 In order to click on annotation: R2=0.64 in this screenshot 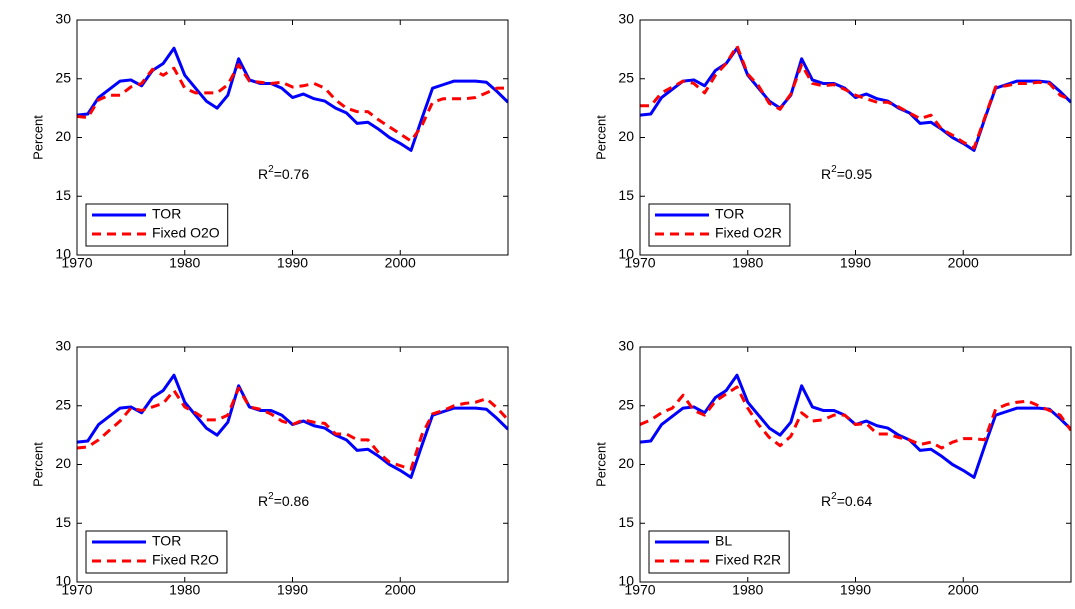, I will do `click(846, 500)`.